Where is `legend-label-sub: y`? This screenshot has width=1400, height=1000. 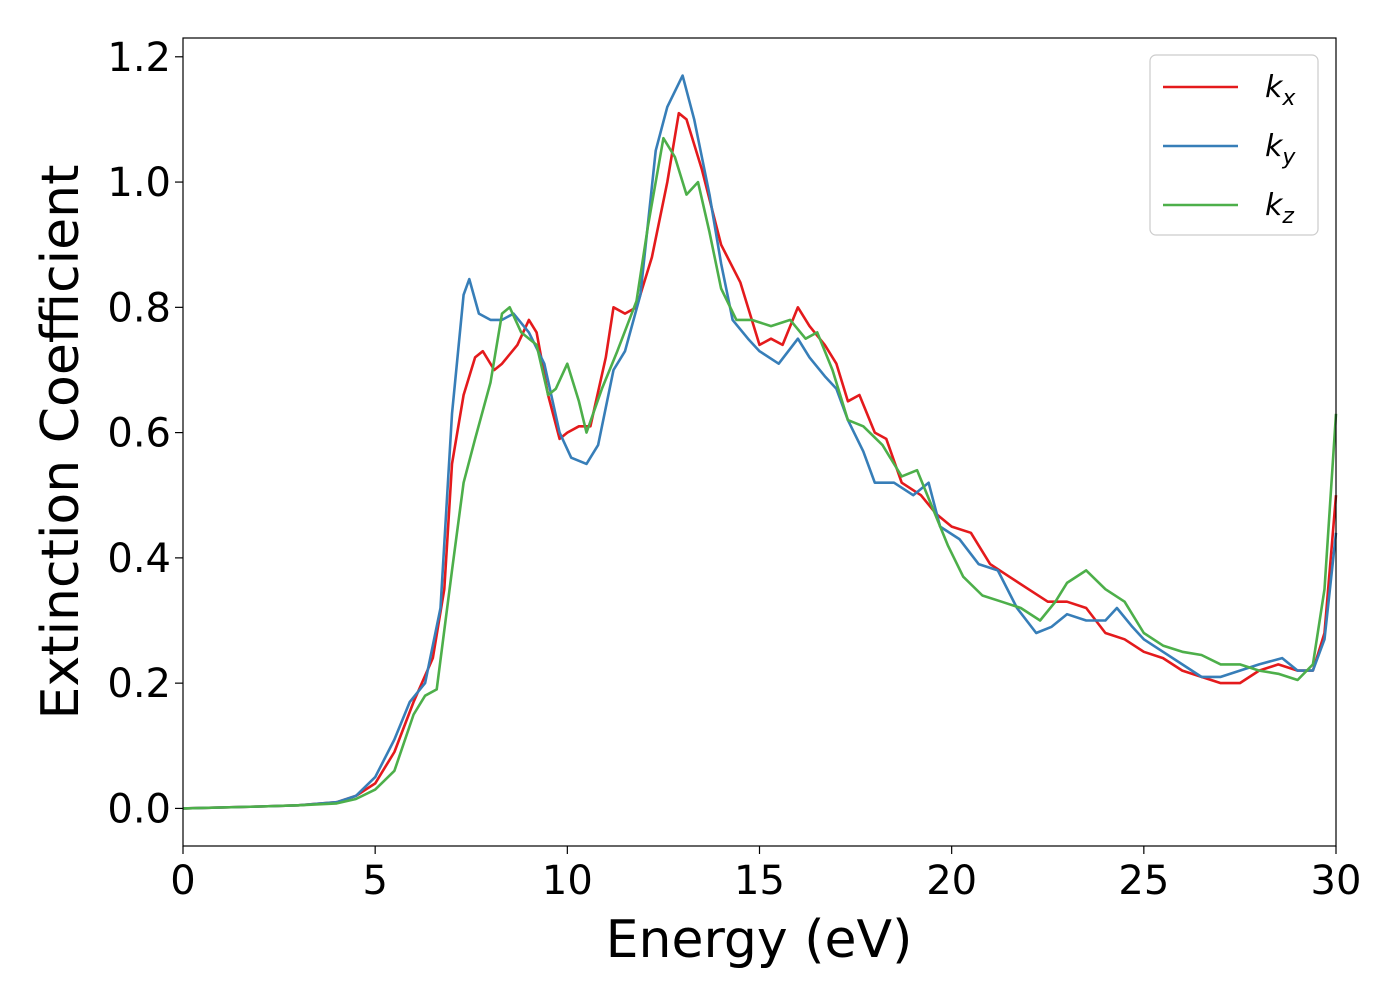 legend-label-sub: y is located at coordinates (1288, 157).